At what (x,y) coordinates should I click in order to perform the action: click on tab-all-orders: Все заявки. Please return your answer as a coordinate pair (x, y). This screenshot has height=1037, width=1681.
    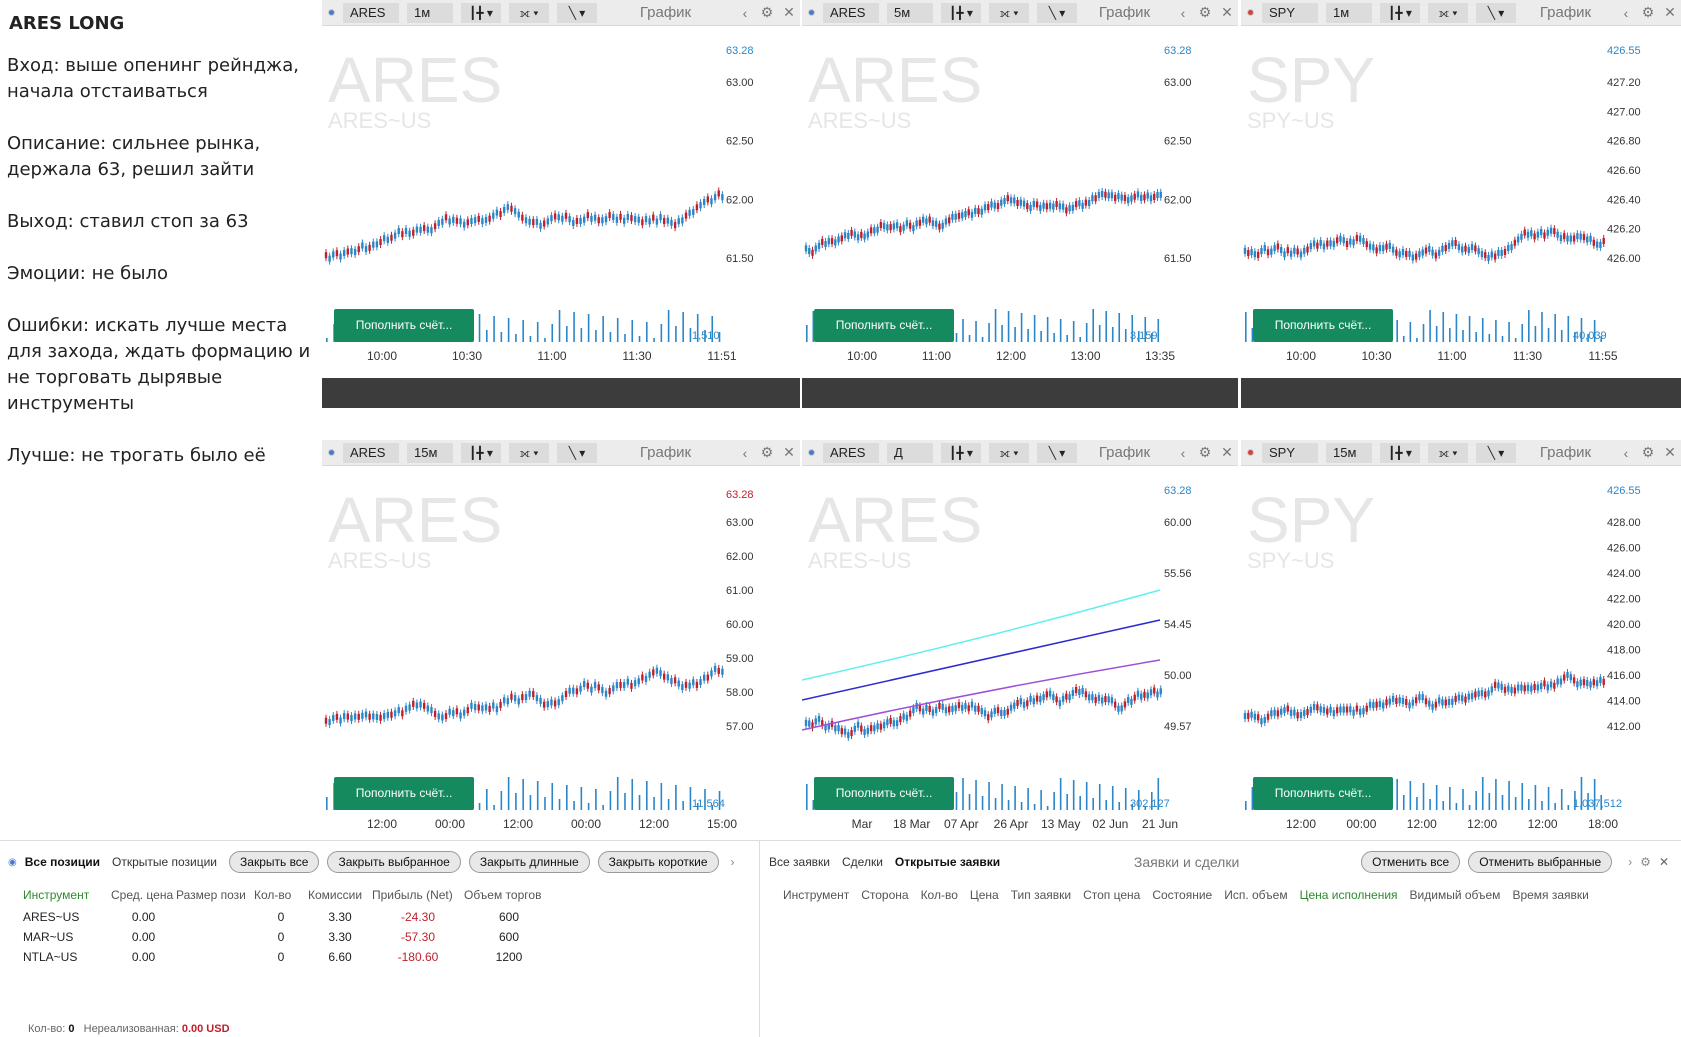
    Looking at the image, I should click on (800, 862).